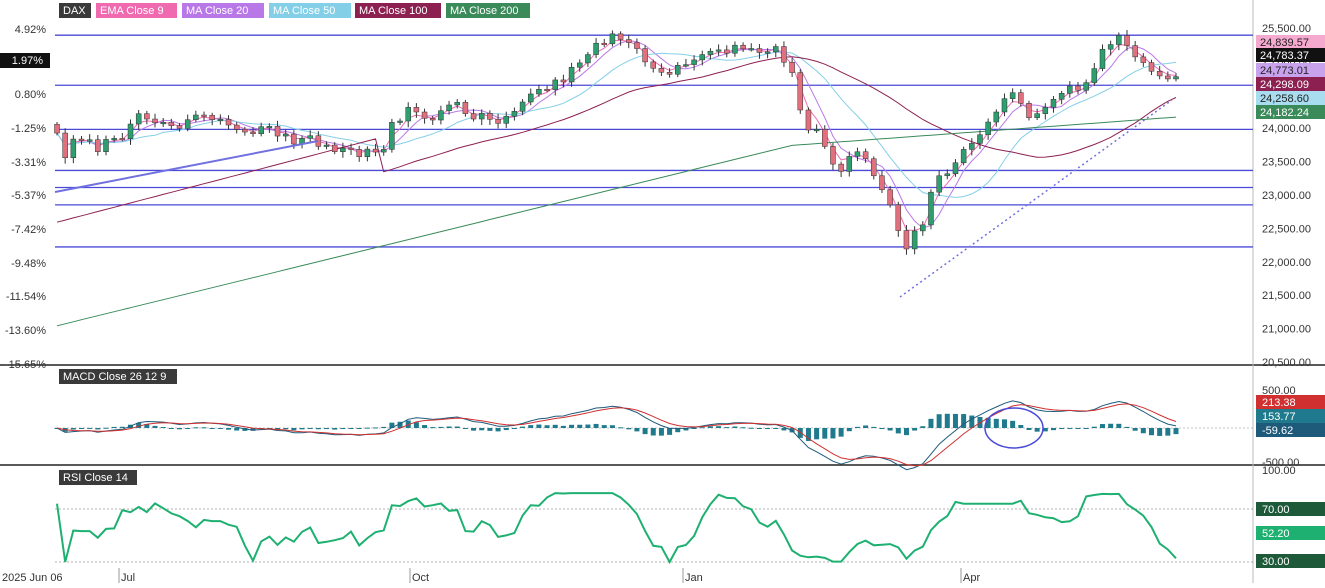 The image size is (1325, 588). What do you see at coordinates (488, 10) in the screenshot?
I see `legend-ma200-box` at bounding box center [488, 10].